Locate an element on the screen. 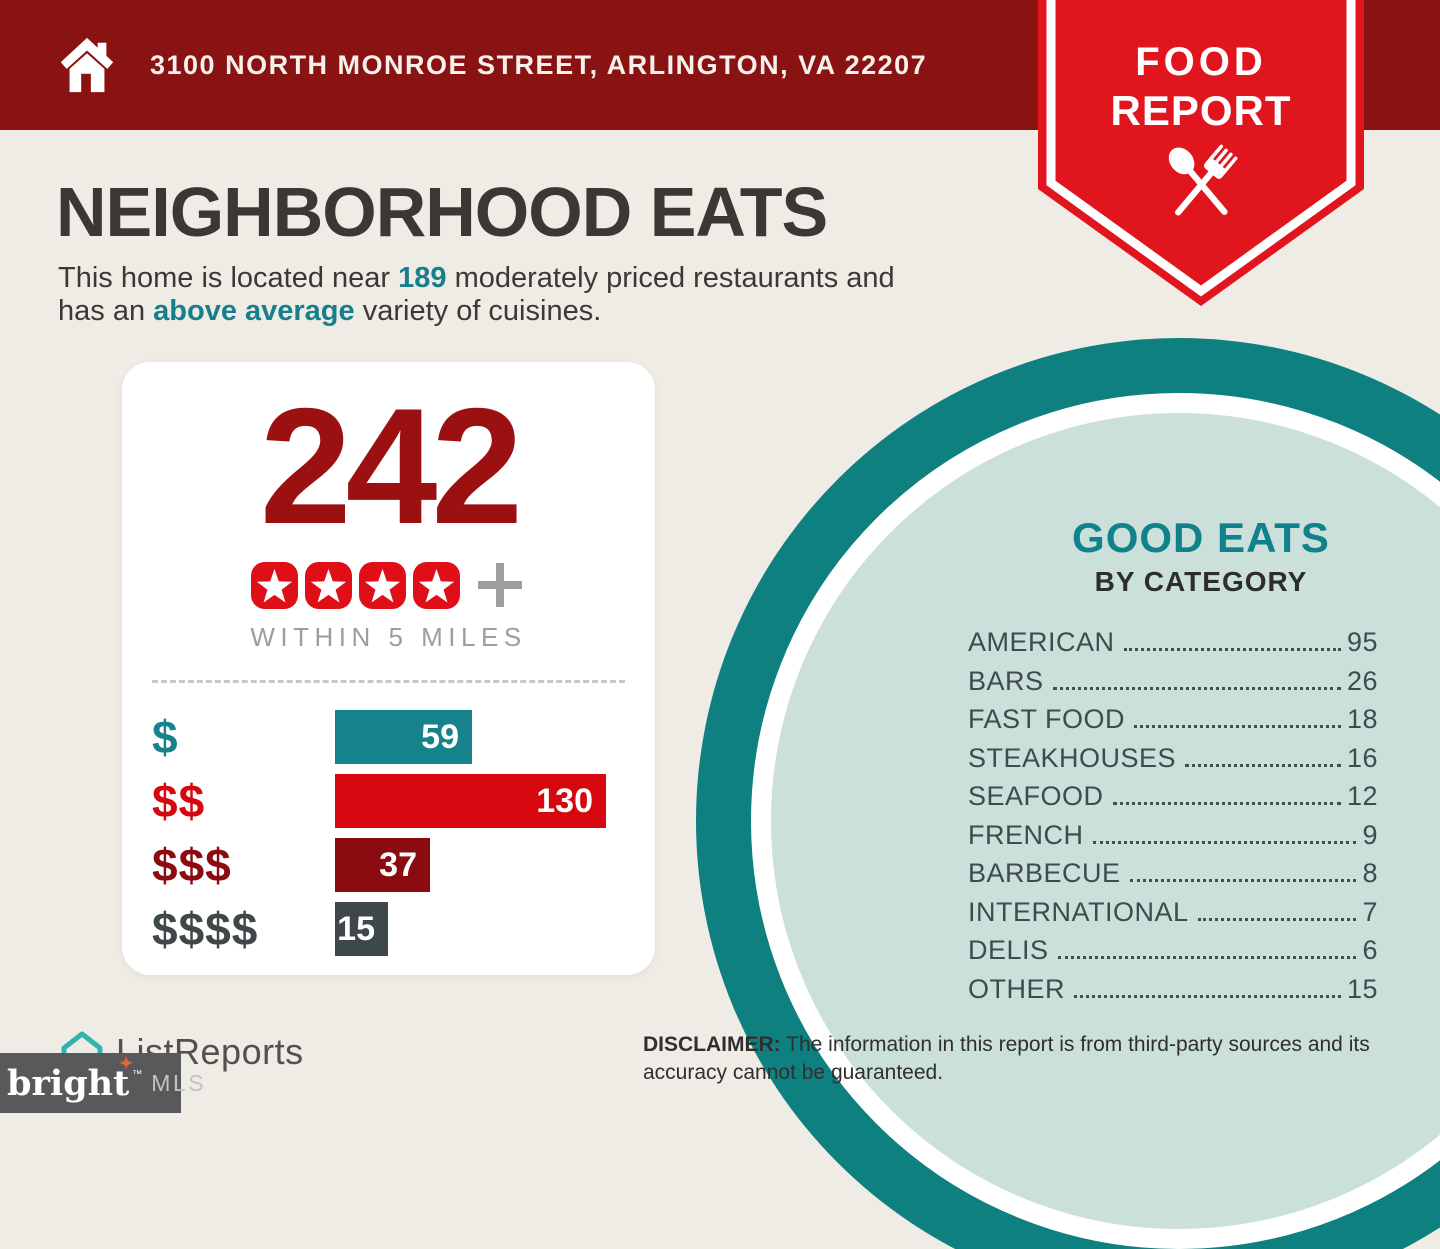 This screenshot has width=1440, height=1249. category-row: OTHER 15 is located at coordinates (1173, 989).